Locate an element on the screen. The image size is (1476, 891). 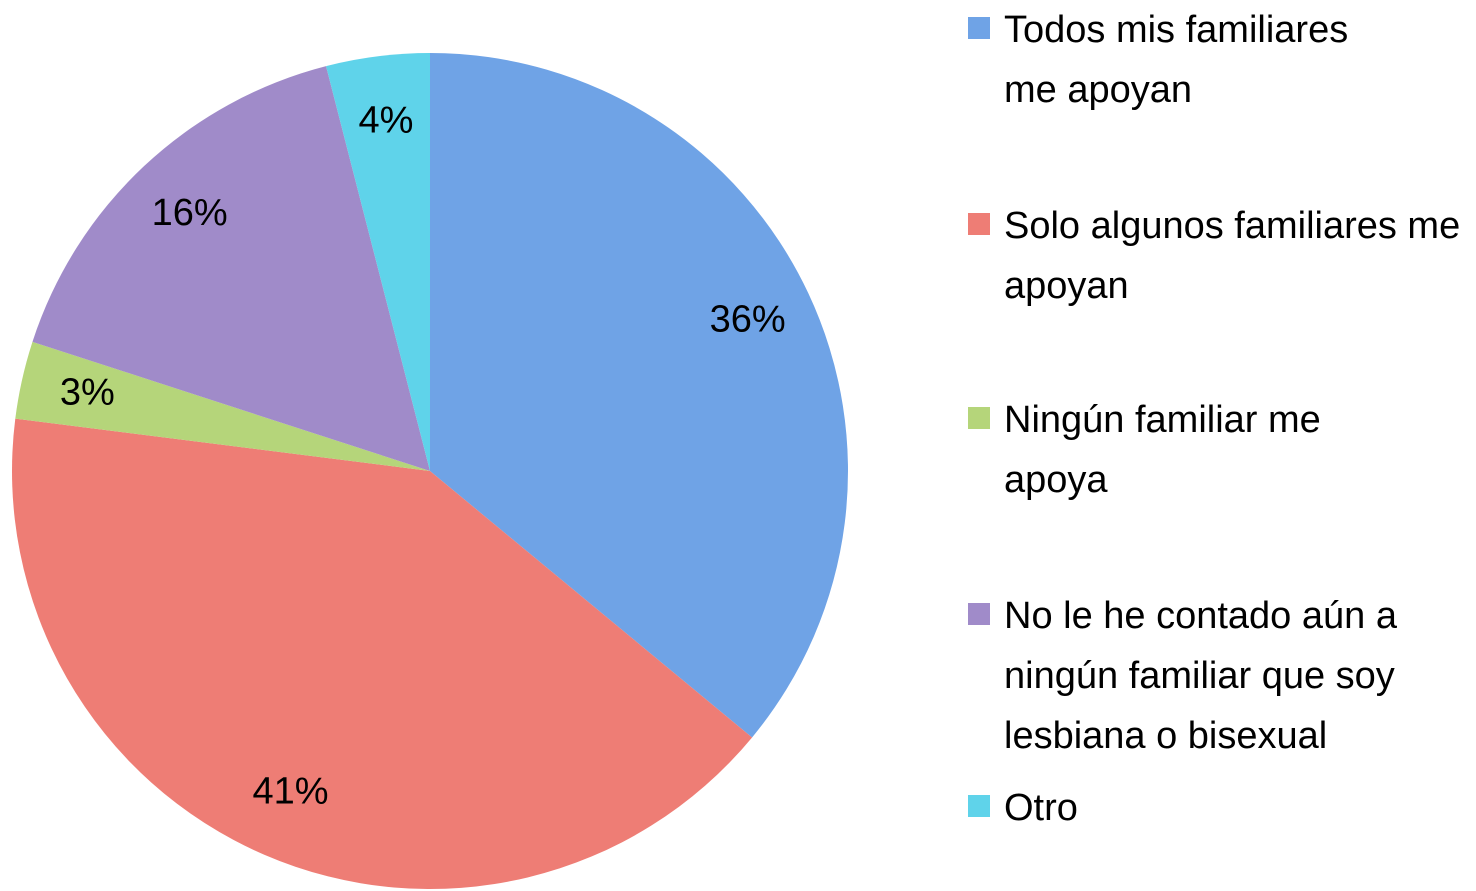
data-label: 36% is located at coordinates (748, 320).